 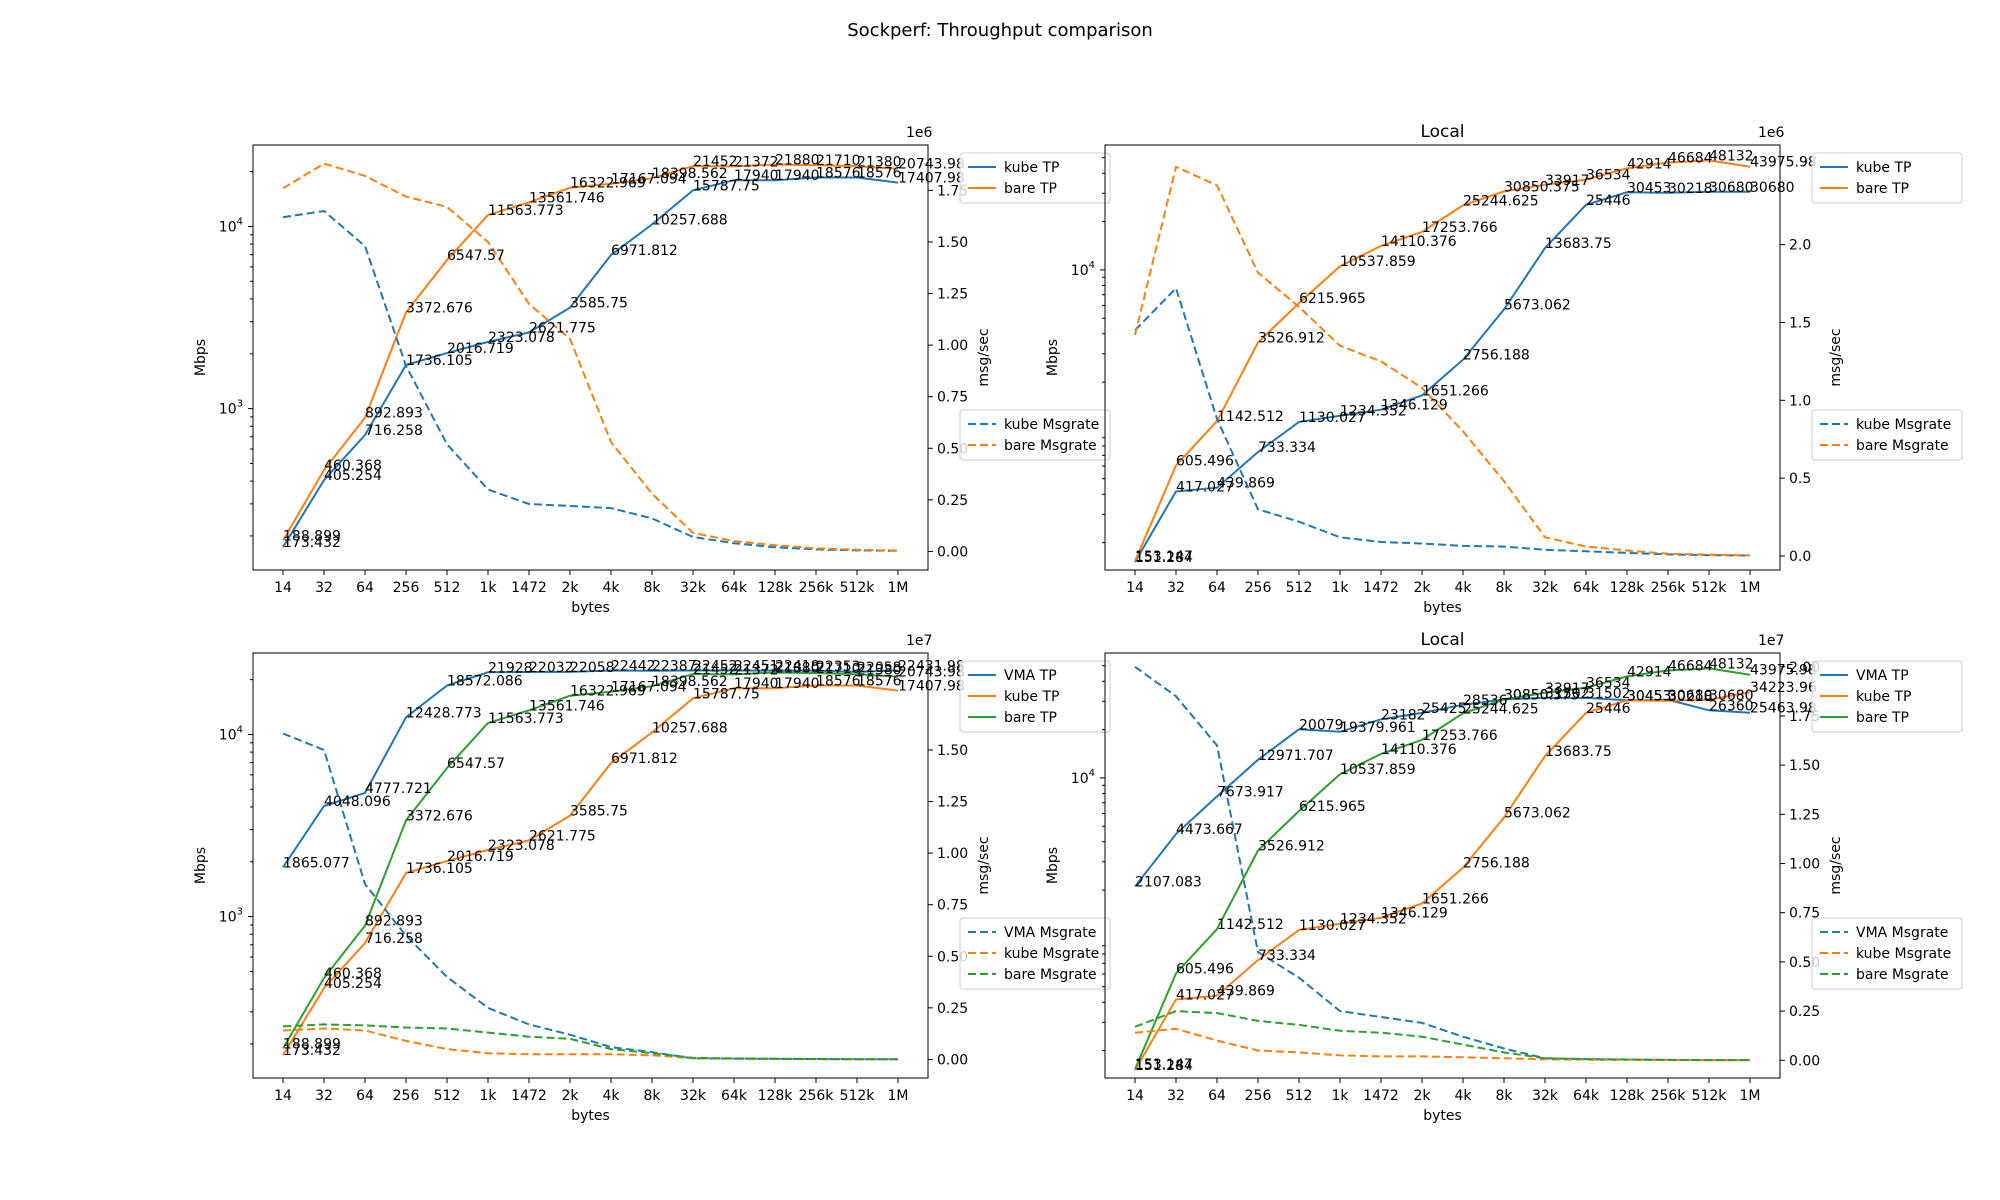 What do you see at coordinates (756, 176) in the screenshot?
I see `data-label: 17940` at bounding box center [756, 176].